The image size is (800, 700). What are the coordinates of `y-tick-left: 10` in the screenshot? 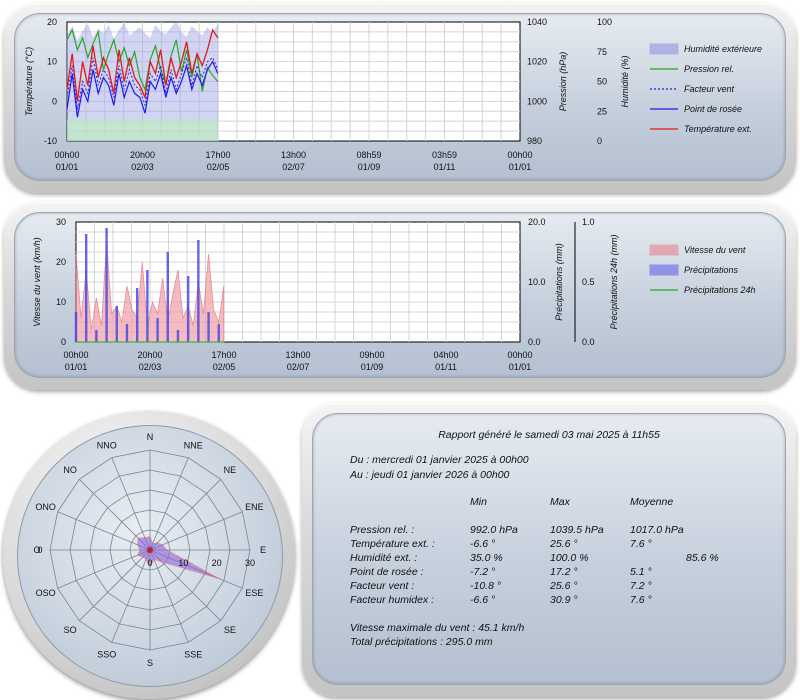 It's located at (61, 302).